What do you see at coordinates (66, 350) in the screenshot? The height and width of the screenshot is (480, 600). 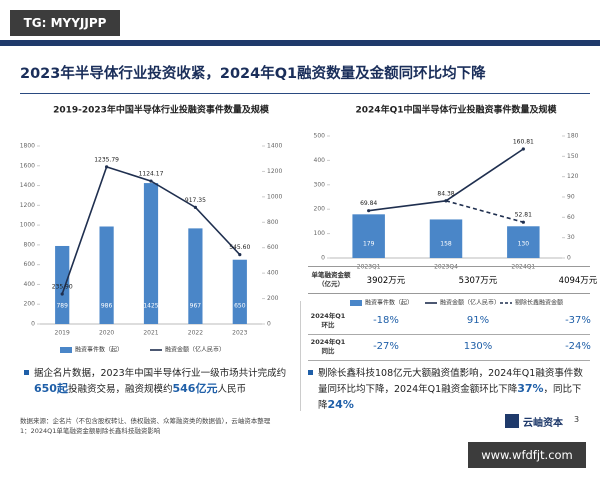 I see `legend-swatch` at bounding box center [66, 350].